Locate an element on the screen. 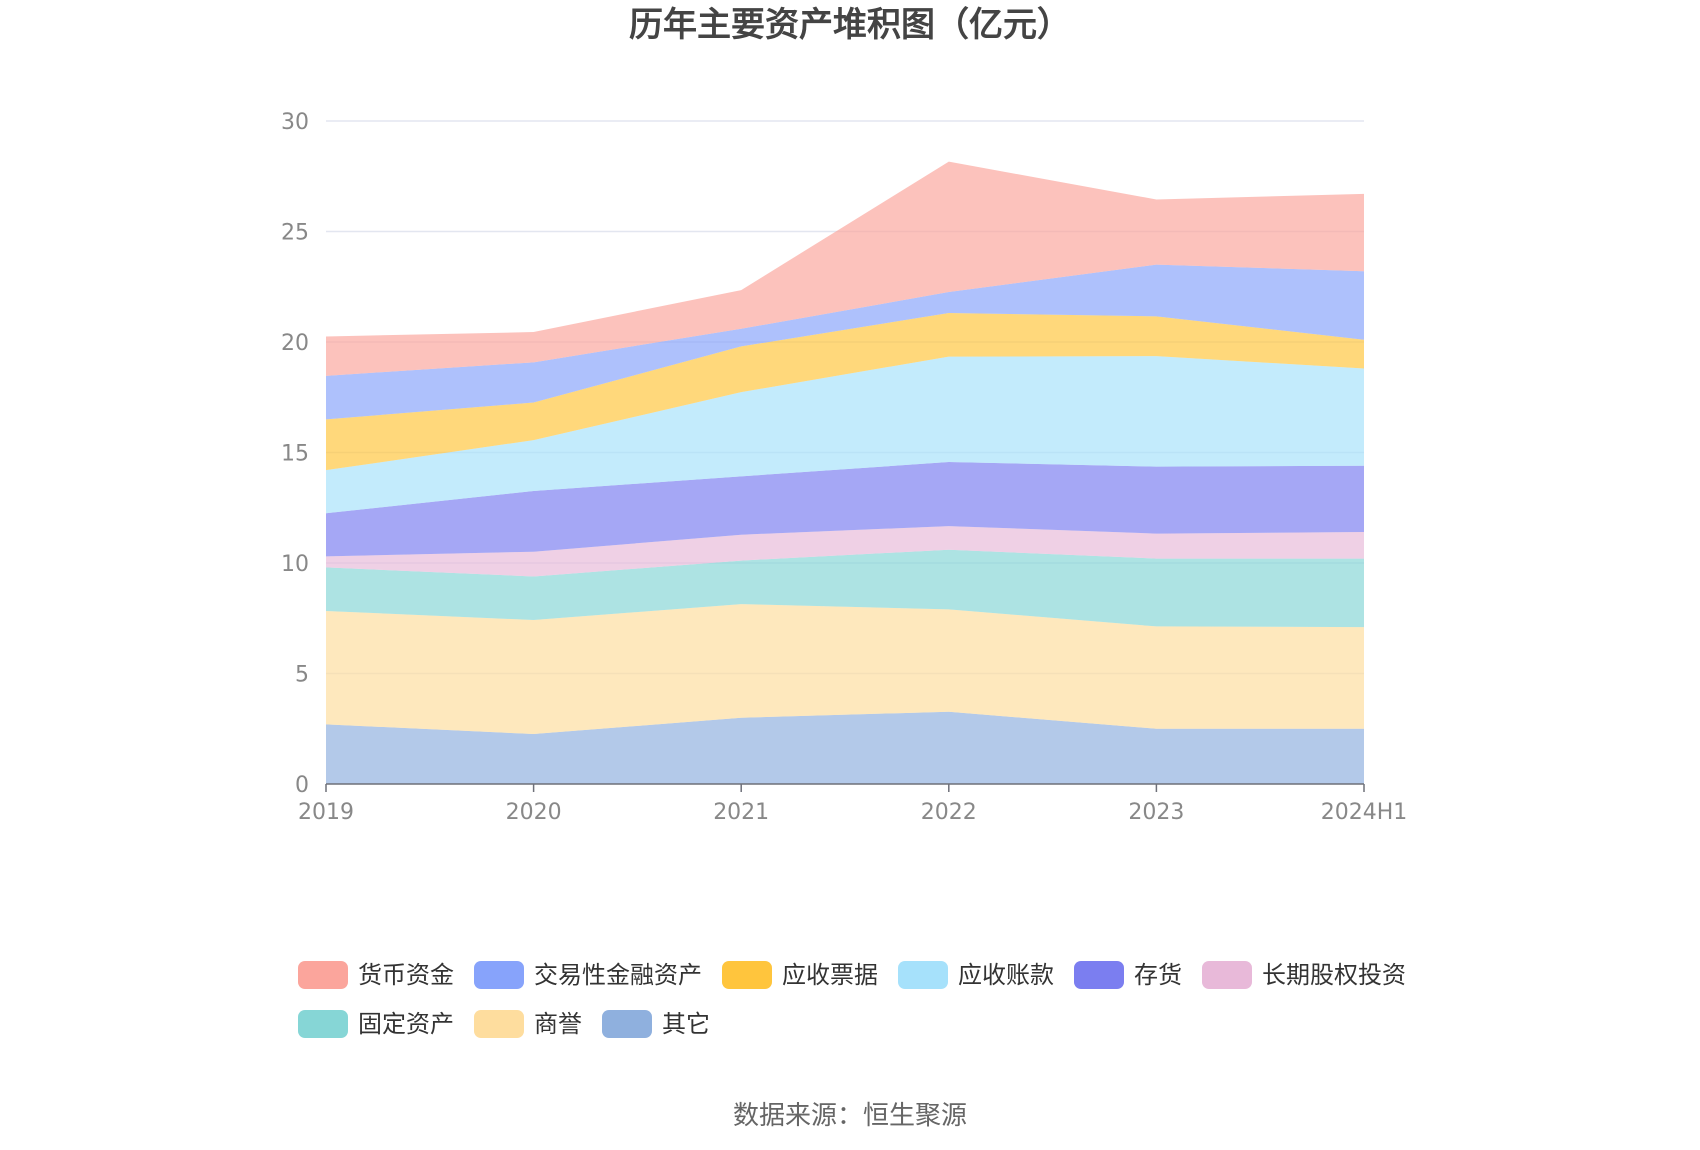 The height and width of the screenshot is (1150, 1700). y-tick-label: 15 is located at coordinates (295, 454).